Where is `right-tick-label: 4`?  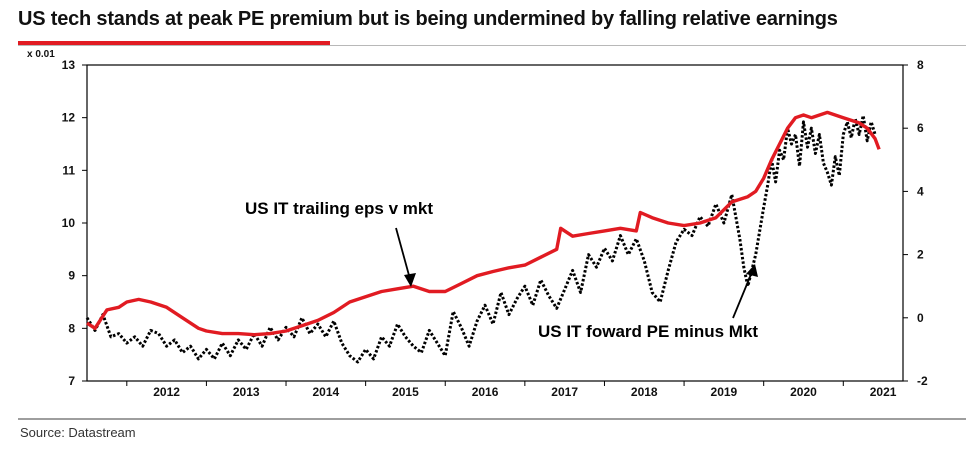
right-tick-label: 4 is located at coordinates (920, 191).